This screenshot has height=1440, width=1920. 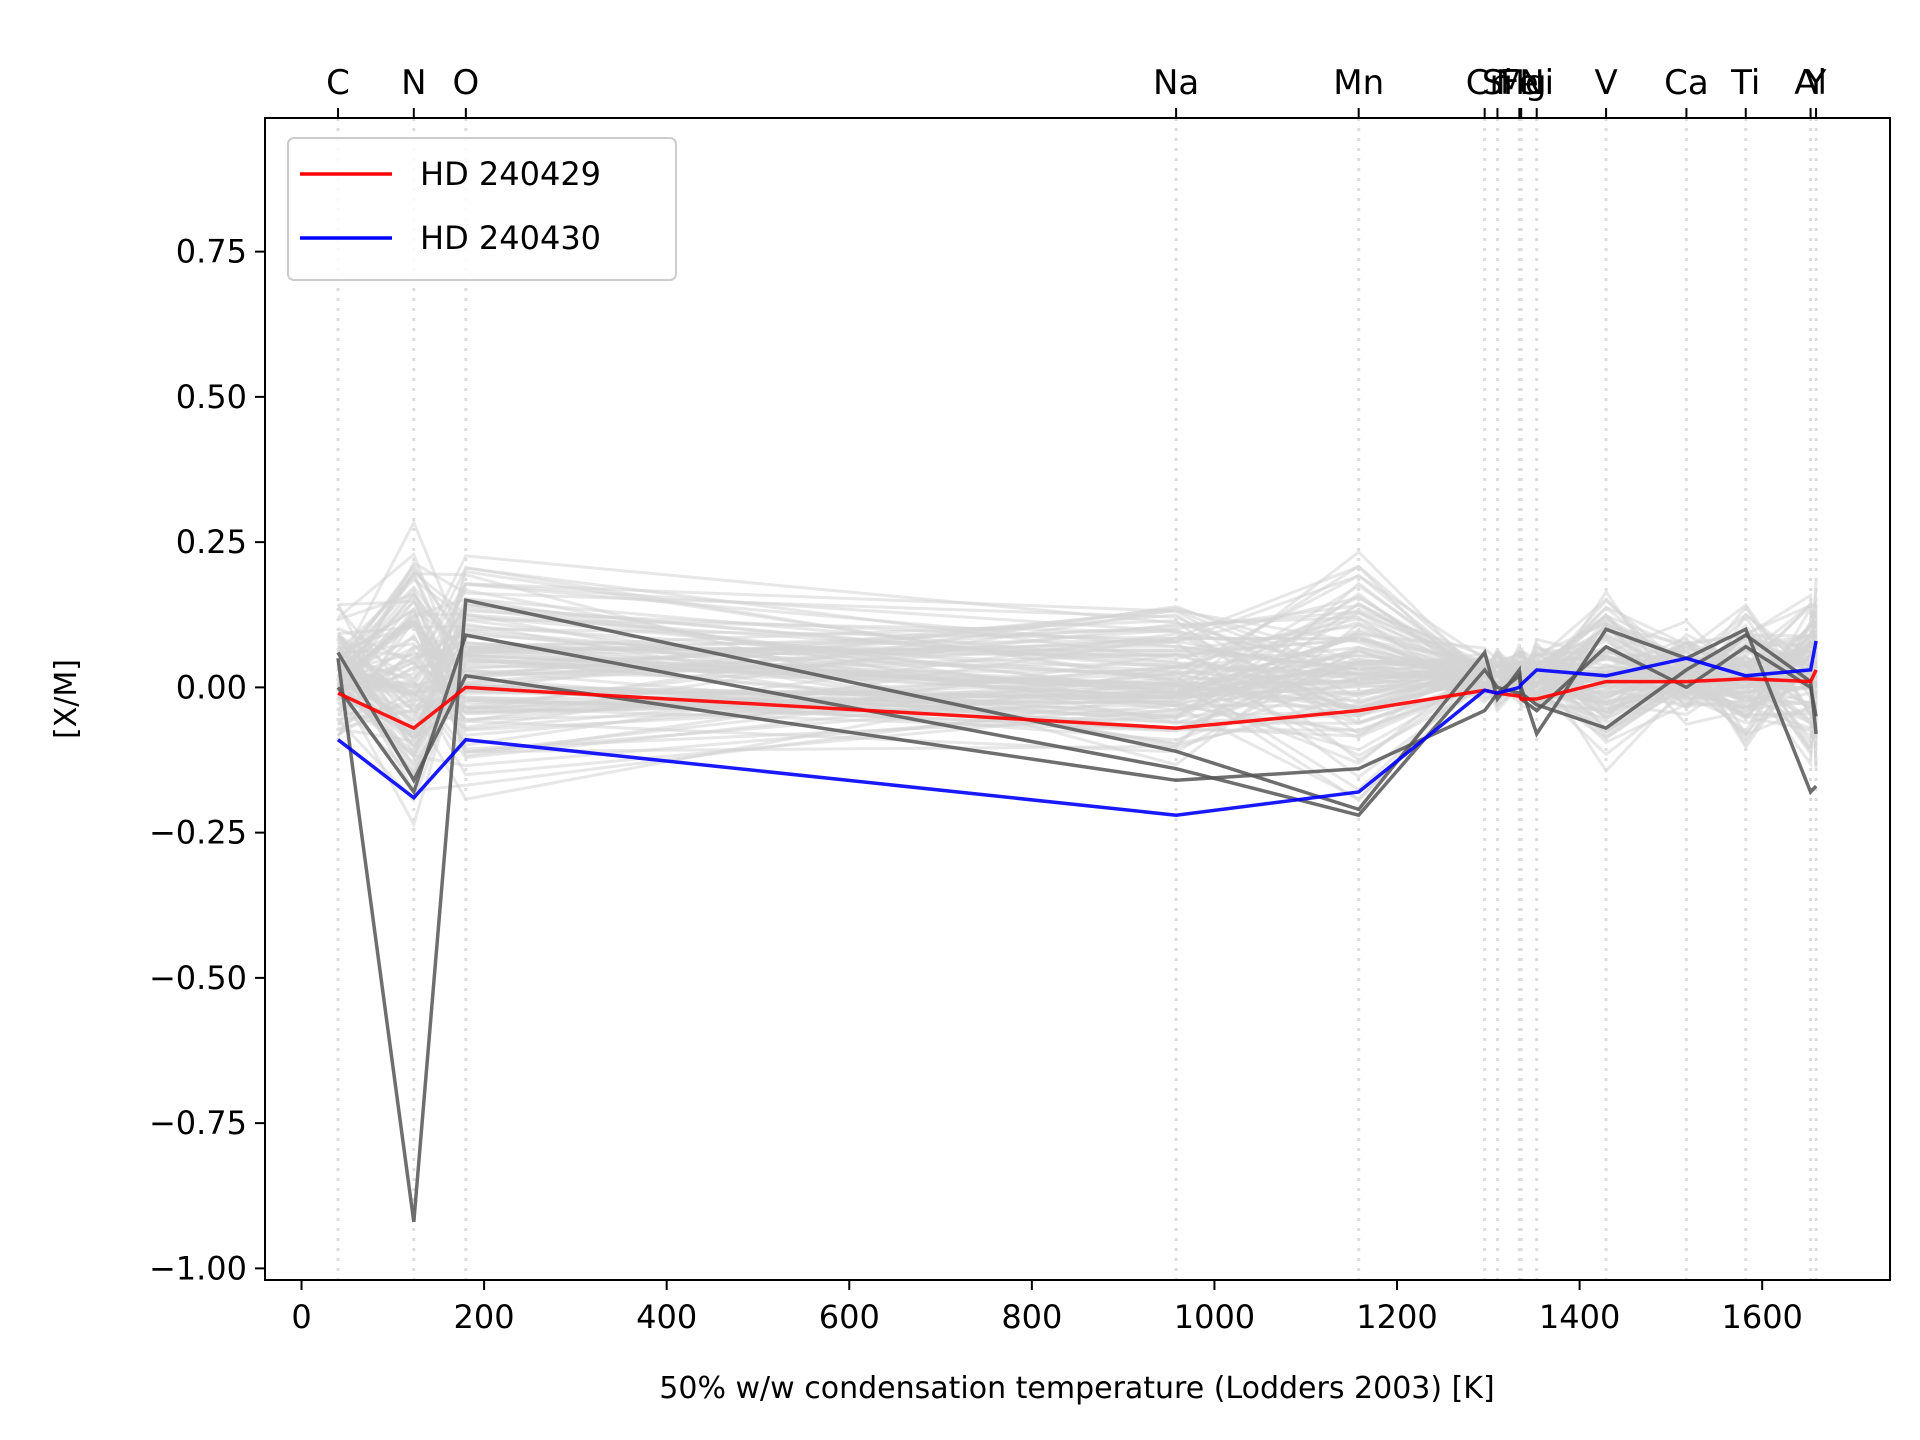 What do you see at coordinates (1031, 1317) in the screenshot?
I see `x-tick-label: 800` at bounding box center [1031, 1317].